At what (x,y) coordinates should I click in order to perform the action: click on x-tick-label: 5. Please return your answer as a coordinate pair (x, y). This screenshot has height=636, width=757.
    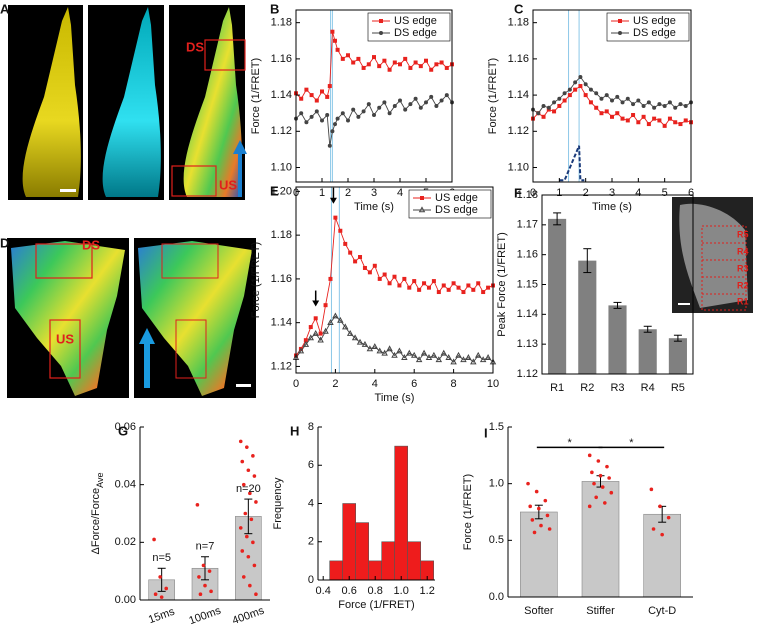
    Looking at the image, I should click on (665, 193).